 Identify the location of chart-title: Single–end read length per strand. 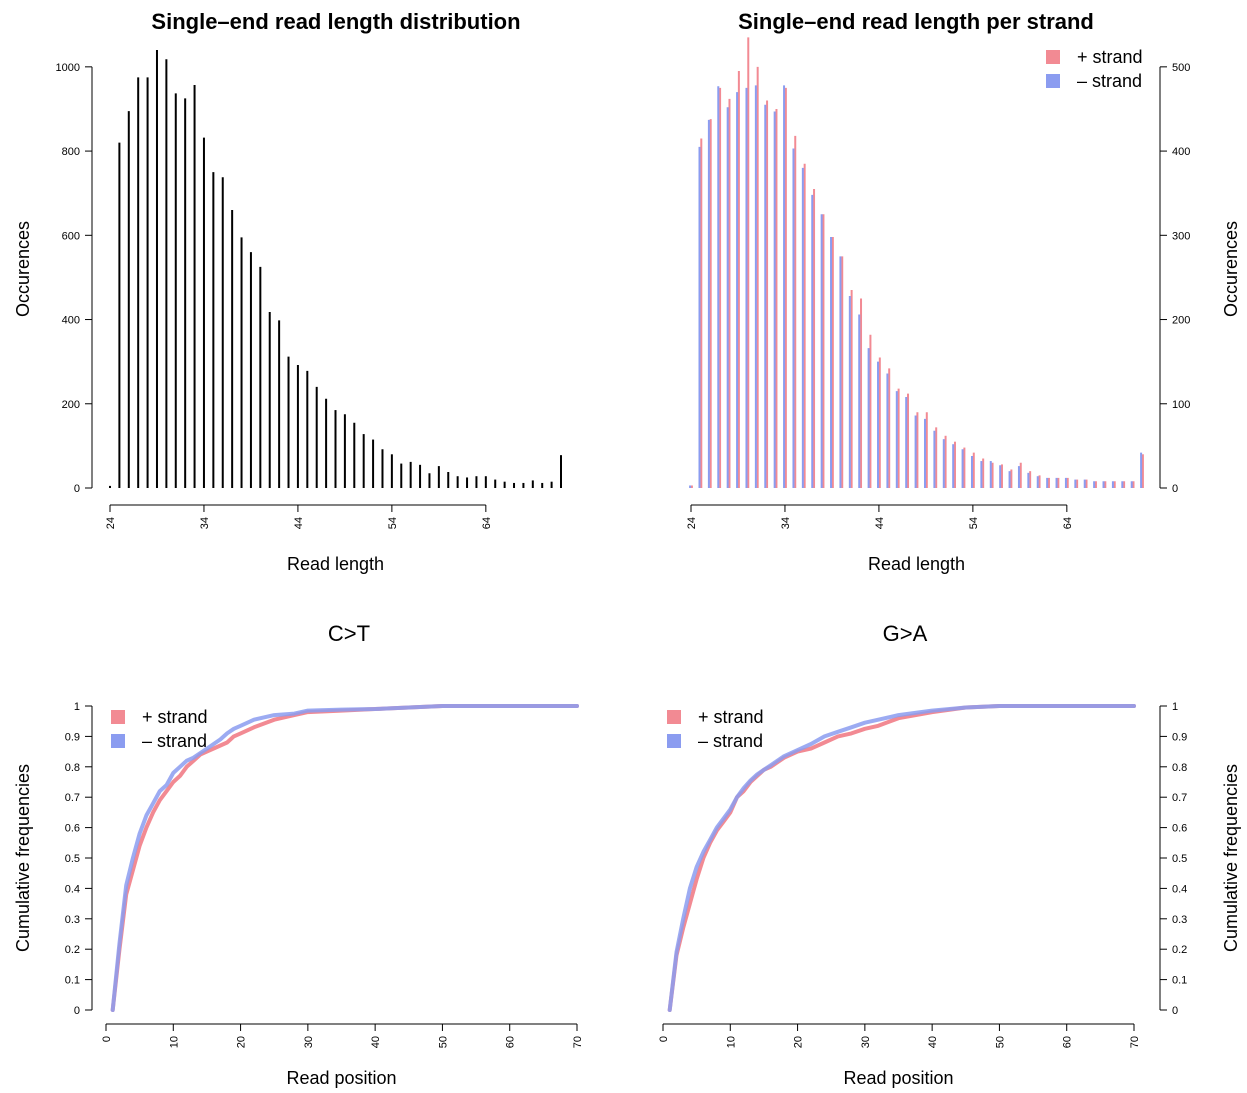
(916, 21).